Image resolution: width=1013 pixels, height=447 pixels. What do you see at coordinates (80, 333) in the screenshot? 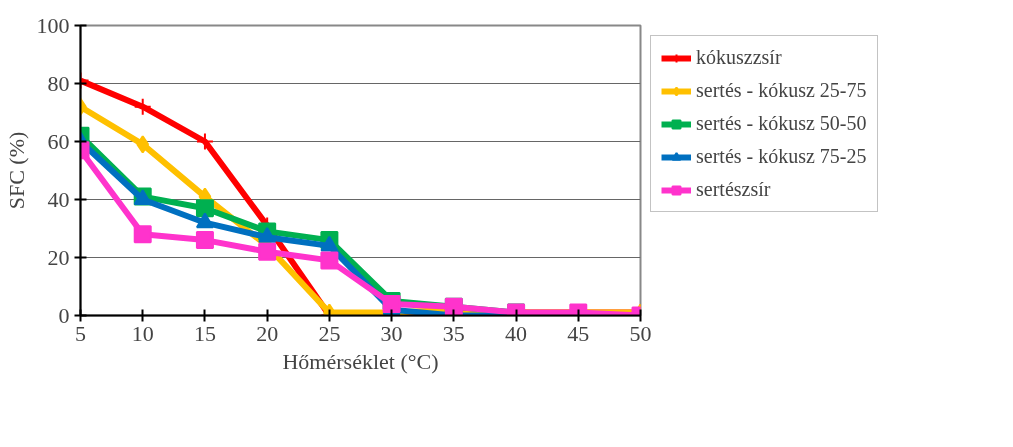
I see `x-tick-label: 5` at bounding box center [80, 333].